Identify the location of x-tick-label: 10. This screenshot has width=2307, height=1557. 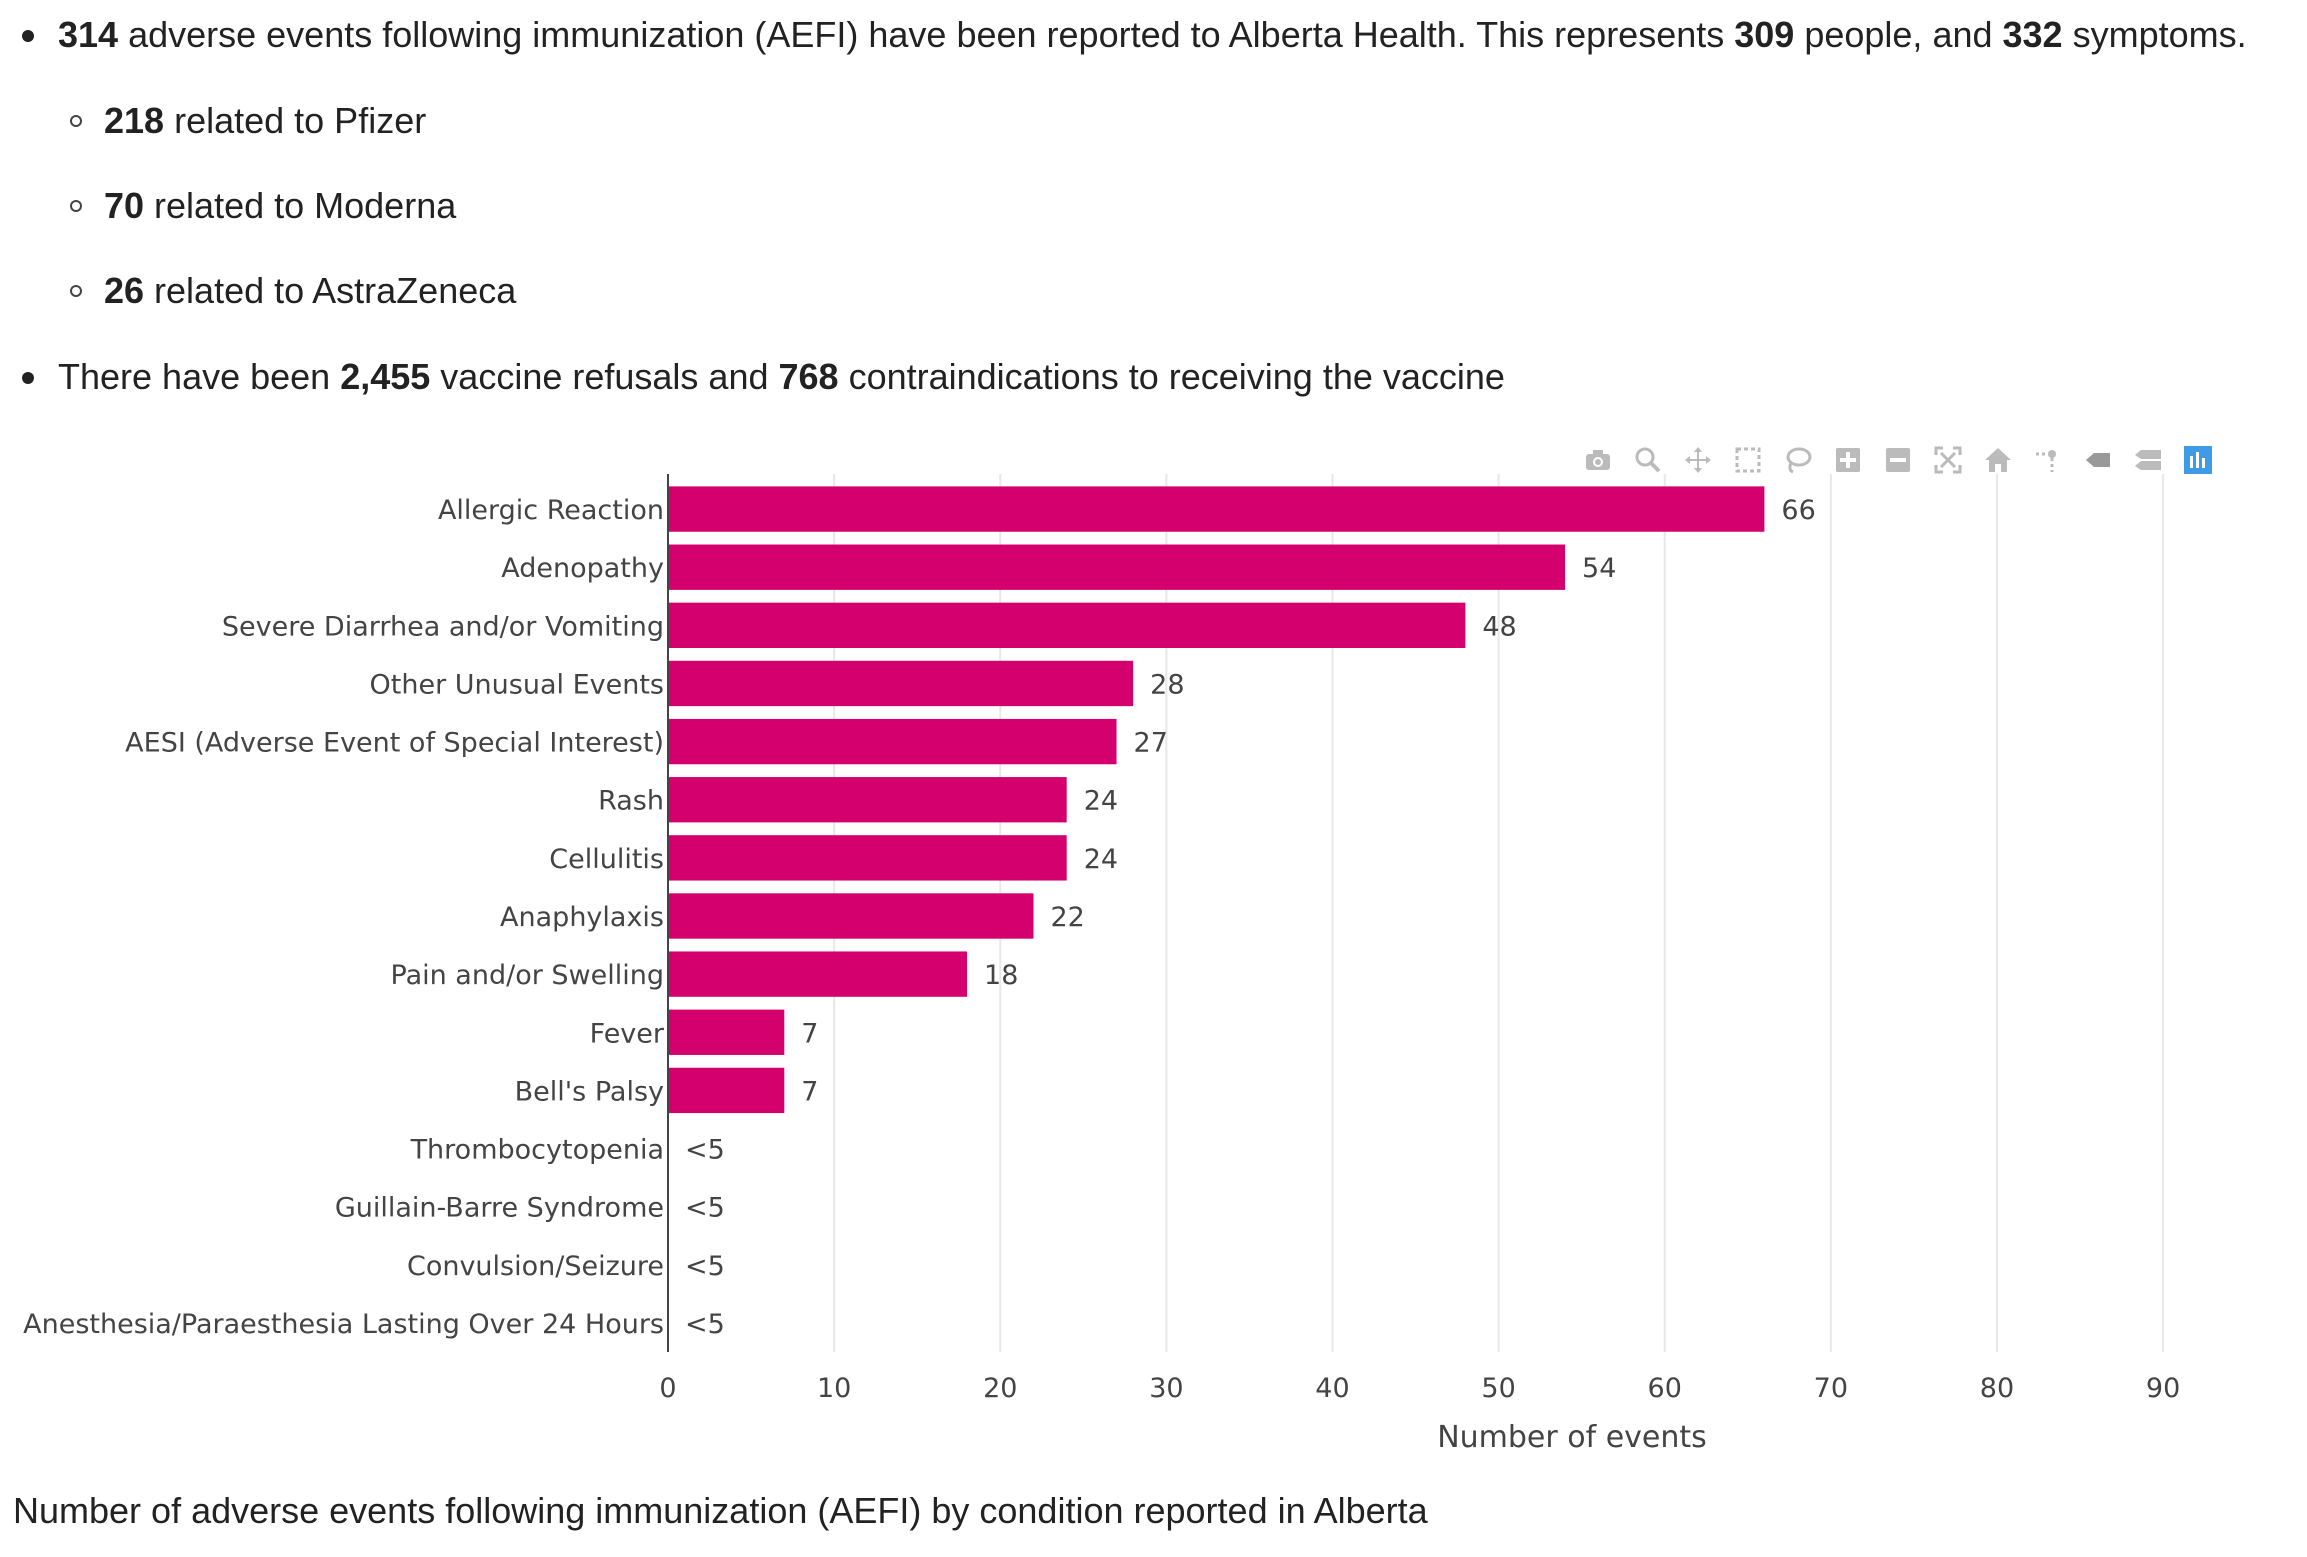
(834, 1388).